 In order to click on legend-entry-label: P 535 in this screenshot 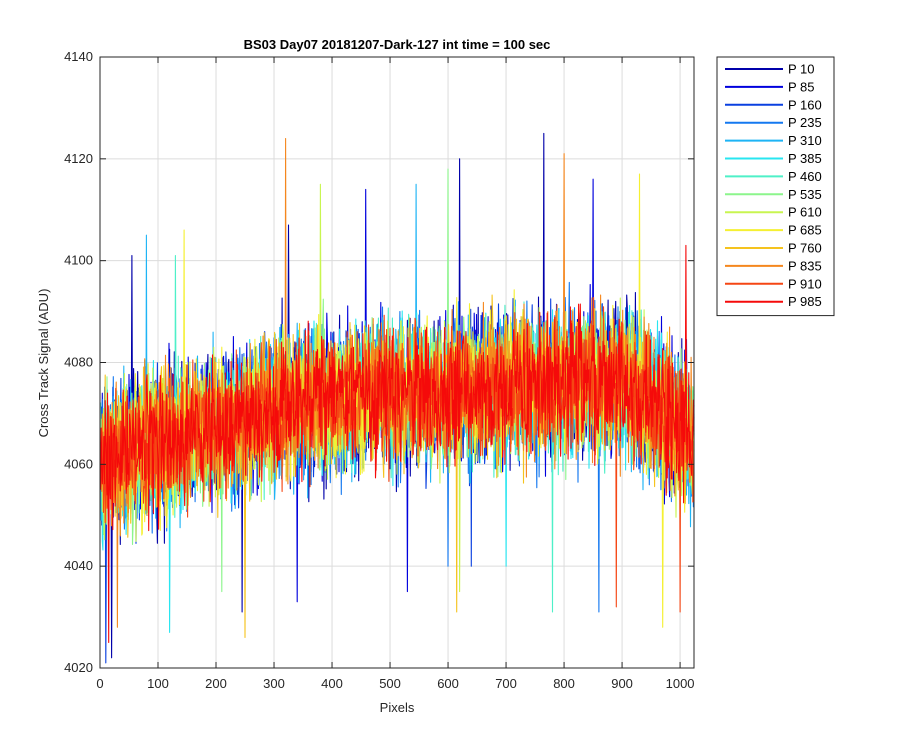, I will do `click(805, 194)`.